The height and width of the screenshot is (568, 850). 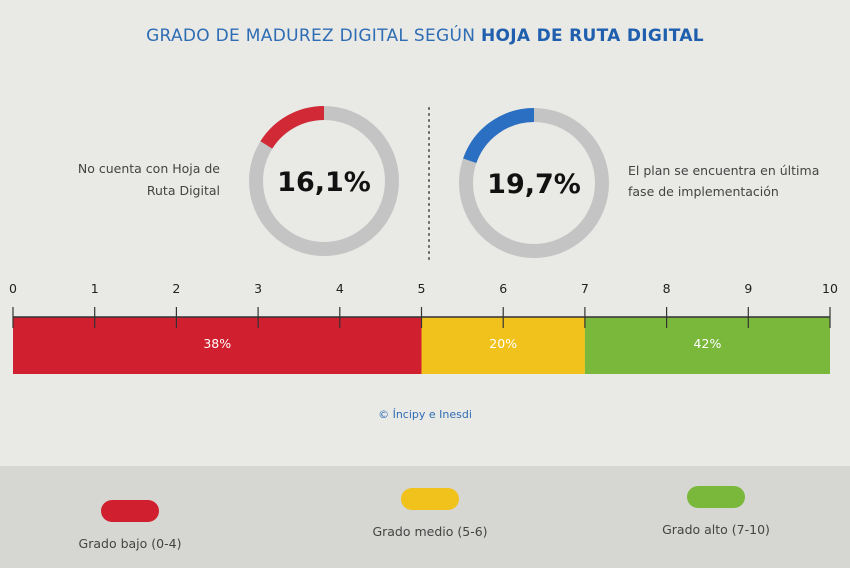 I want to click on donut-1-arc, so click(x=499, y=136).